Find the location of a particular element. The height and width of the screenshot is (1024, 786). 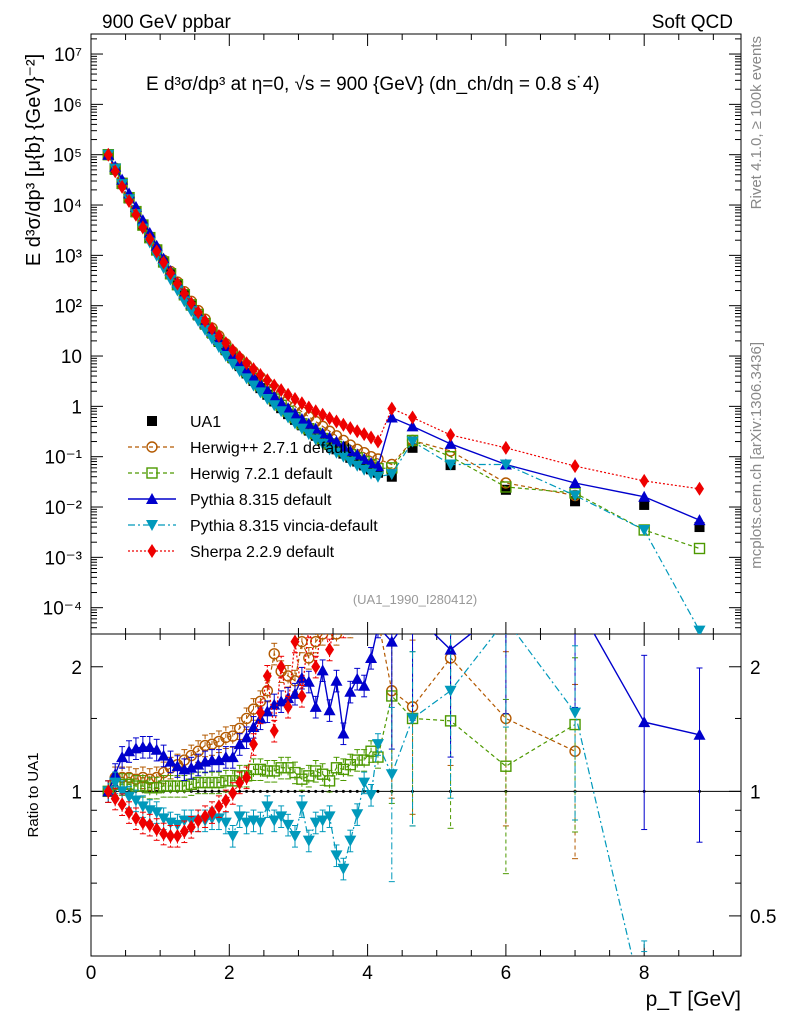

legend-entry-ua1: UA1 is located at coordinates (184, 422).